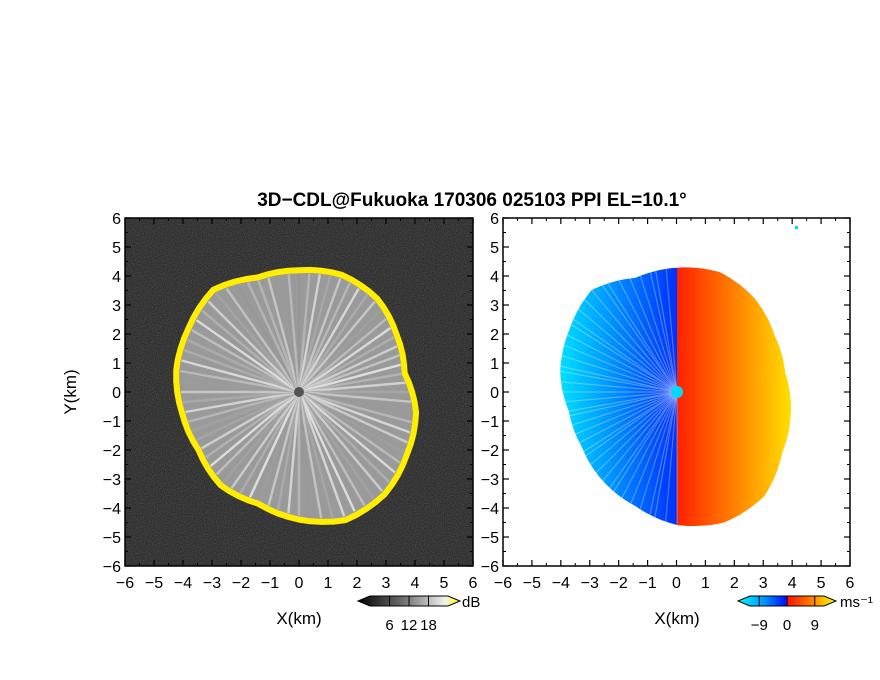 The height and width of the screenshot is (680, 880). What do you see at coordinates (856, 602) in the screenshot?
I see `velocity-colorbar-unit: ms⁻¹` at bounding box center [856, 602].